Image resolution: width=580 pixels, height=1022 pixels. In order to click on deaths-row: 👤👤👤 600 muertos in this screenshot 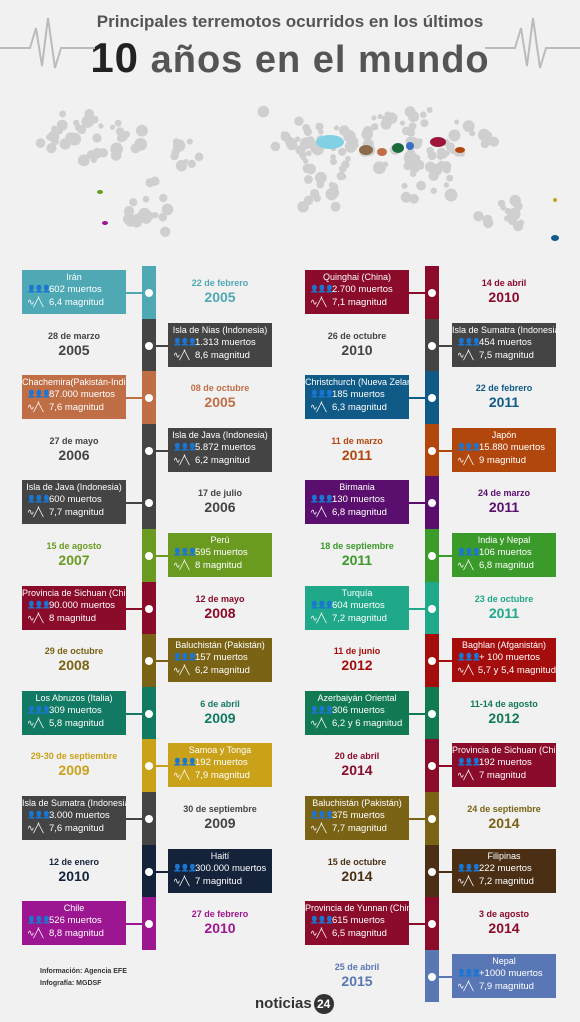, I will do `click(74, 499)`.